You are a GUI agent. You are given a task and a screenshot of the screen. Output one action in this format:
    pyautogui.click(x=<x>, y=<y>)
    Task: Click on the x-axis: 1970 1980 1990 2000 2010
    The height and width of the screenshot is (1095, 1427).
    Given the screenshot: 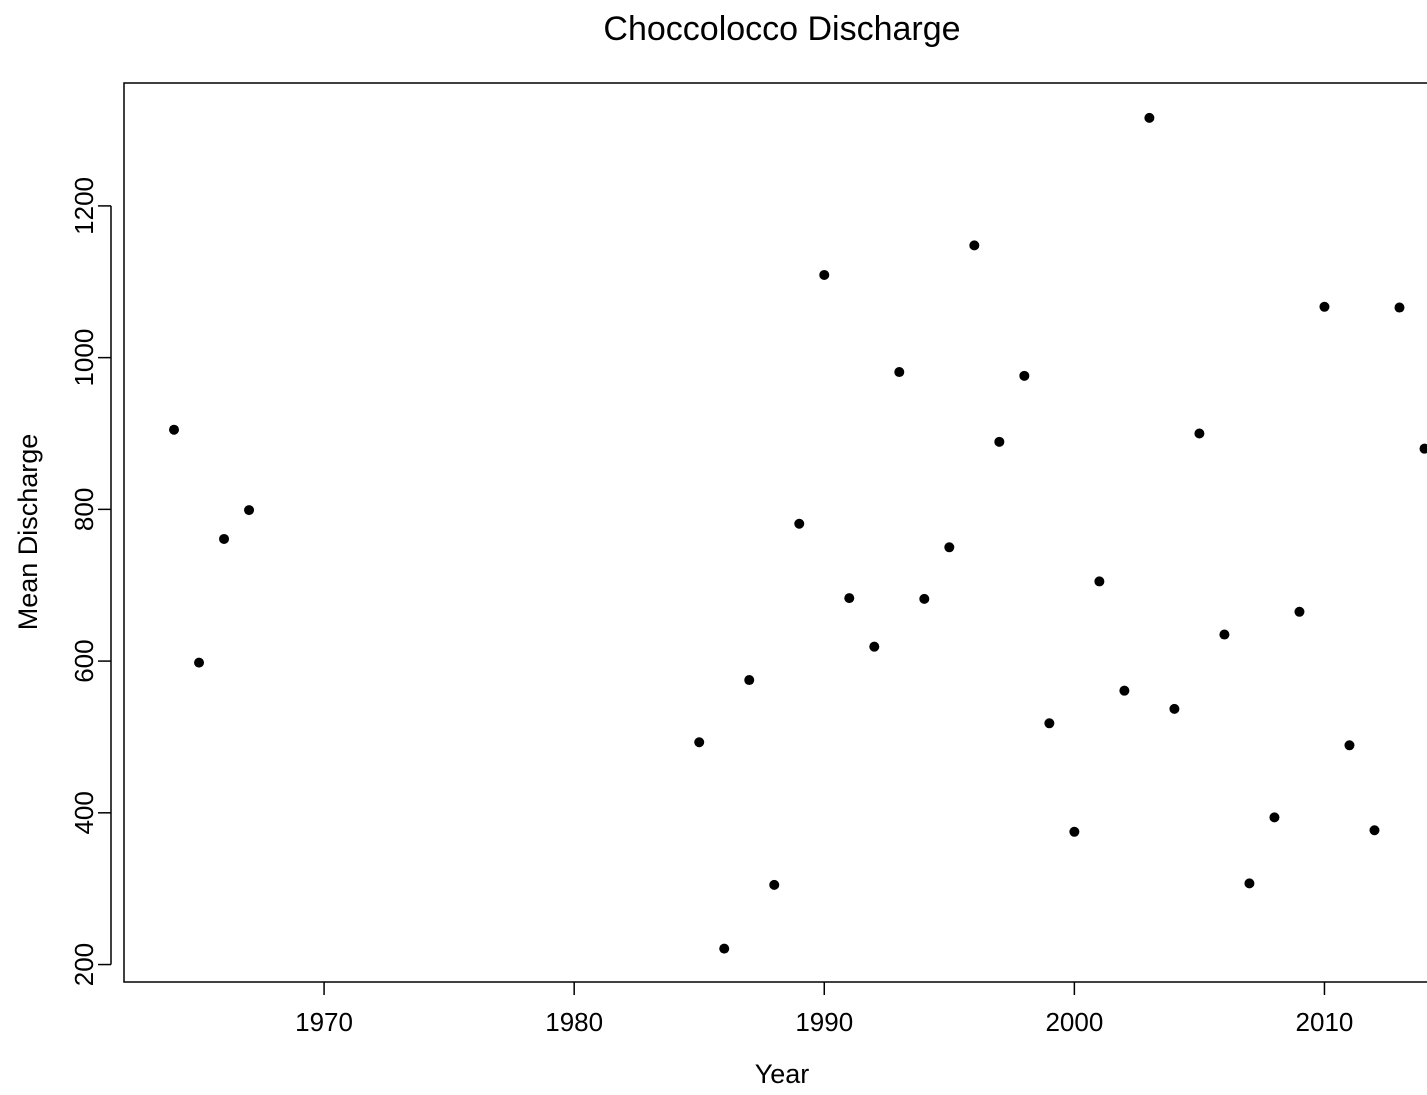 What is the action you would take?
    pyautogui.click(x=824, y=1009)
    